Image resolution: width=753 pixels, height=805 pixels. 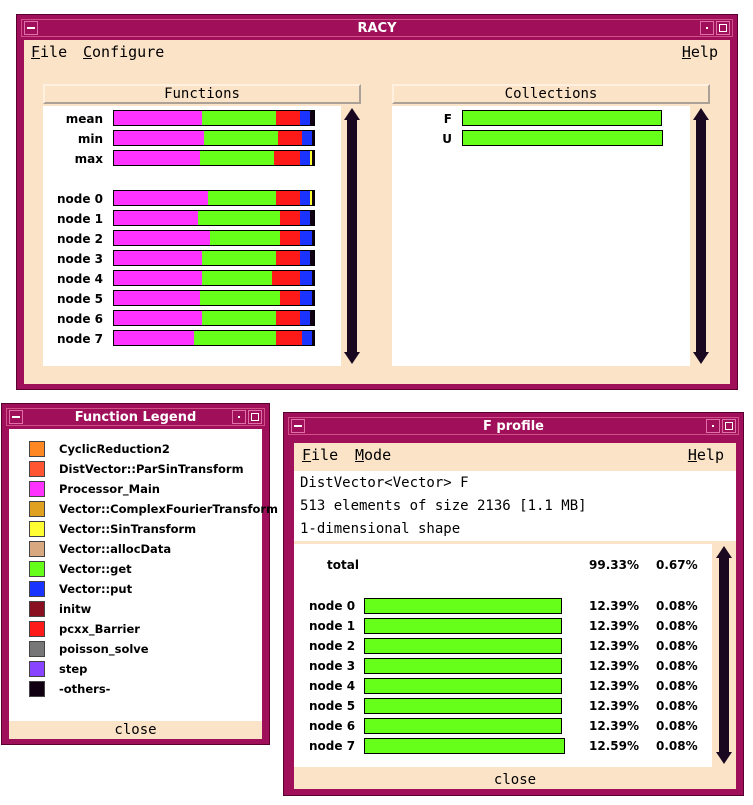 What do you see at coordinates (144, 610) in the screenshot?
I see `legend-item: initw` at bounding box center [144, 610].